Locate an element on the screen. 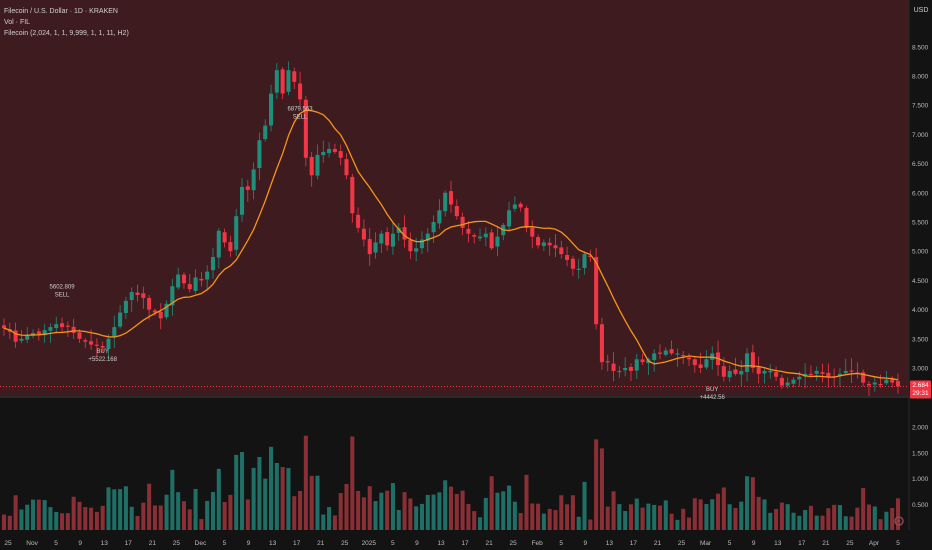  settings-icon is located at coordinates (899, 521).